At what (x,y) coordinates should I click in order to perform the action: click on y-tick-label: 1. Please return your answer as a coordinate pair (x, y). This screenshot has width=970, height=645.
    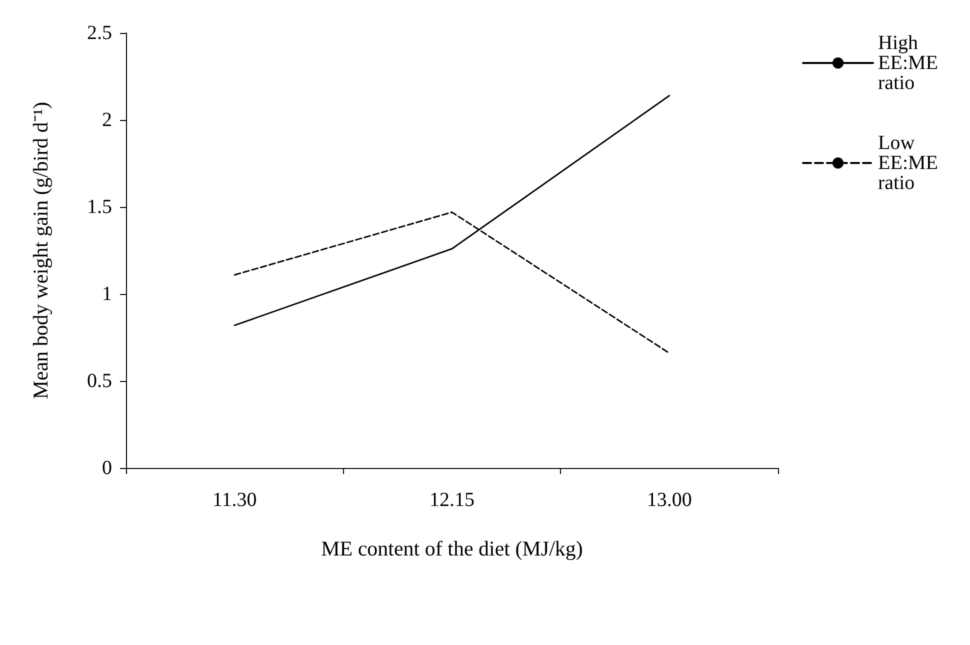
    Looking at the image, I should click on (107, 294).